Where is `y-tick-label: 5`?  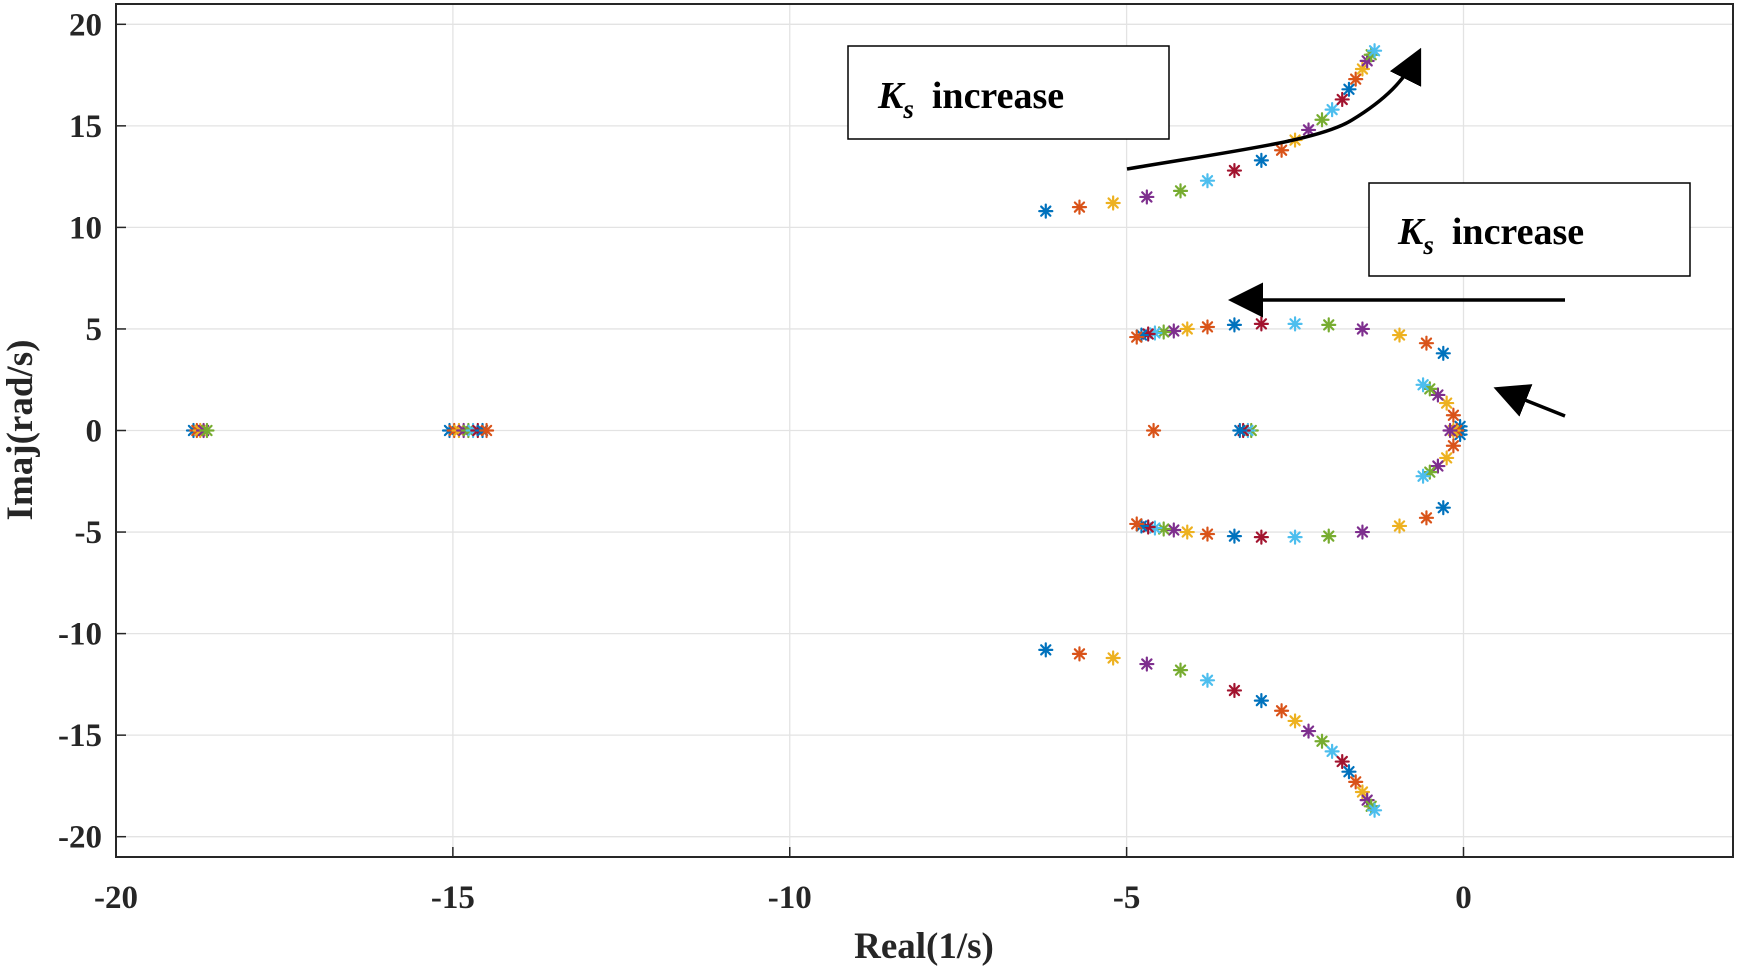
y-tick-label: 5 is located at coordinates (94, 330).